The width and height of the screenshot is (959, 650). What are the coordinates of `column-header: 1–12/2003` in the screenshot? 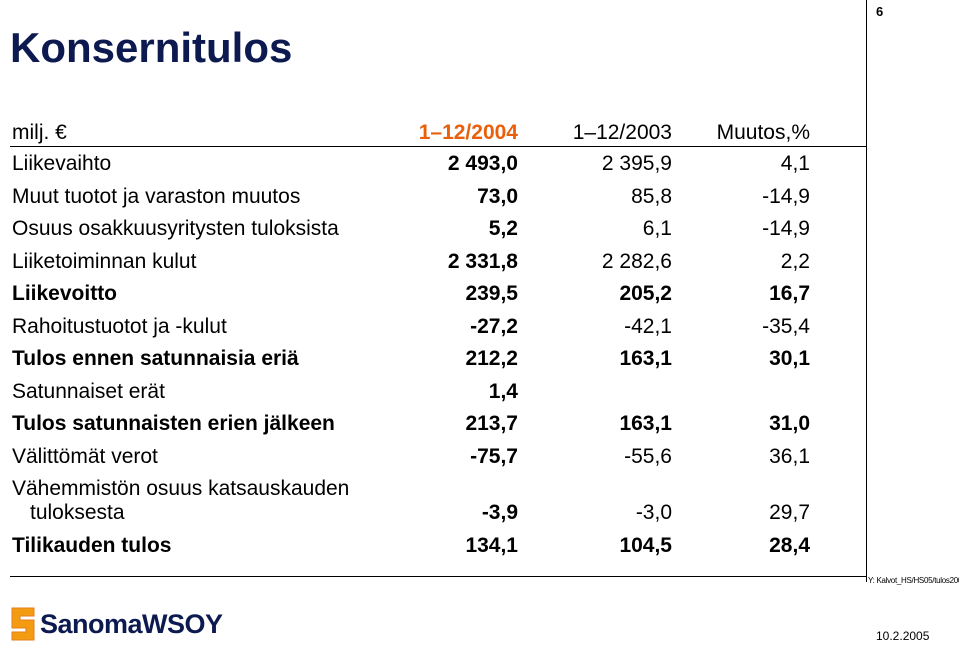 It's located at (622, 132).